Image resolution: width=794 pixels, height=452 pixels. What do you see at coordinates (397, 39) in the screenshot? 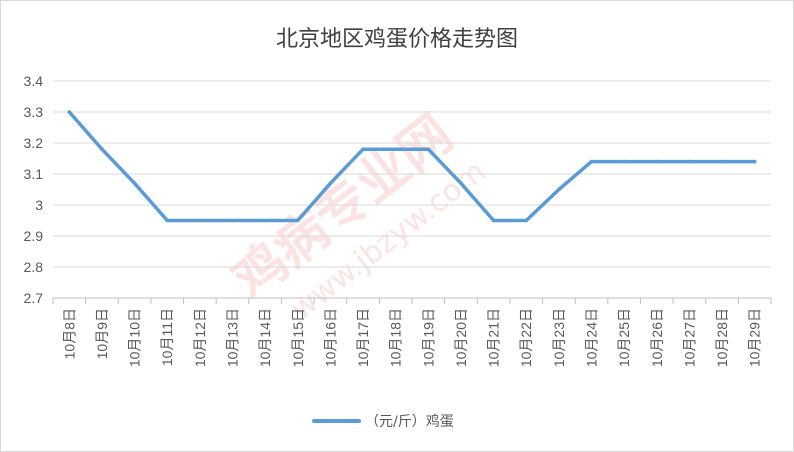
I see `chart-title: 北京地区鸡蛋价格走势图` at bounding box center [397, 39].